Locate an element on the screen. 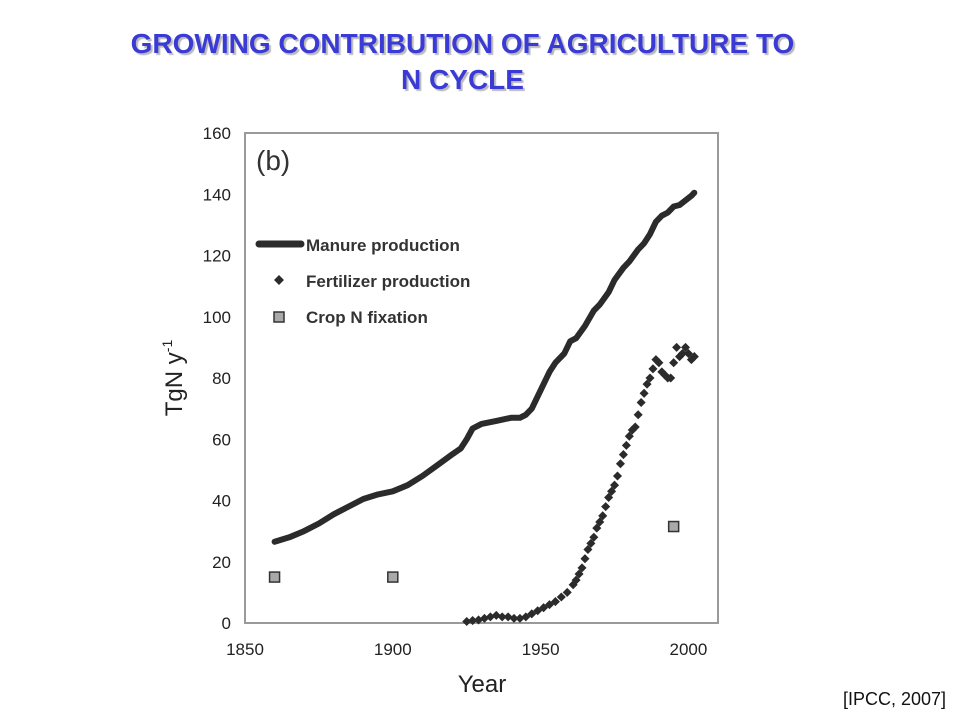 This screenshot has height=720, width=960. y-tick-label: 140 is located at coordinates (217, 194).